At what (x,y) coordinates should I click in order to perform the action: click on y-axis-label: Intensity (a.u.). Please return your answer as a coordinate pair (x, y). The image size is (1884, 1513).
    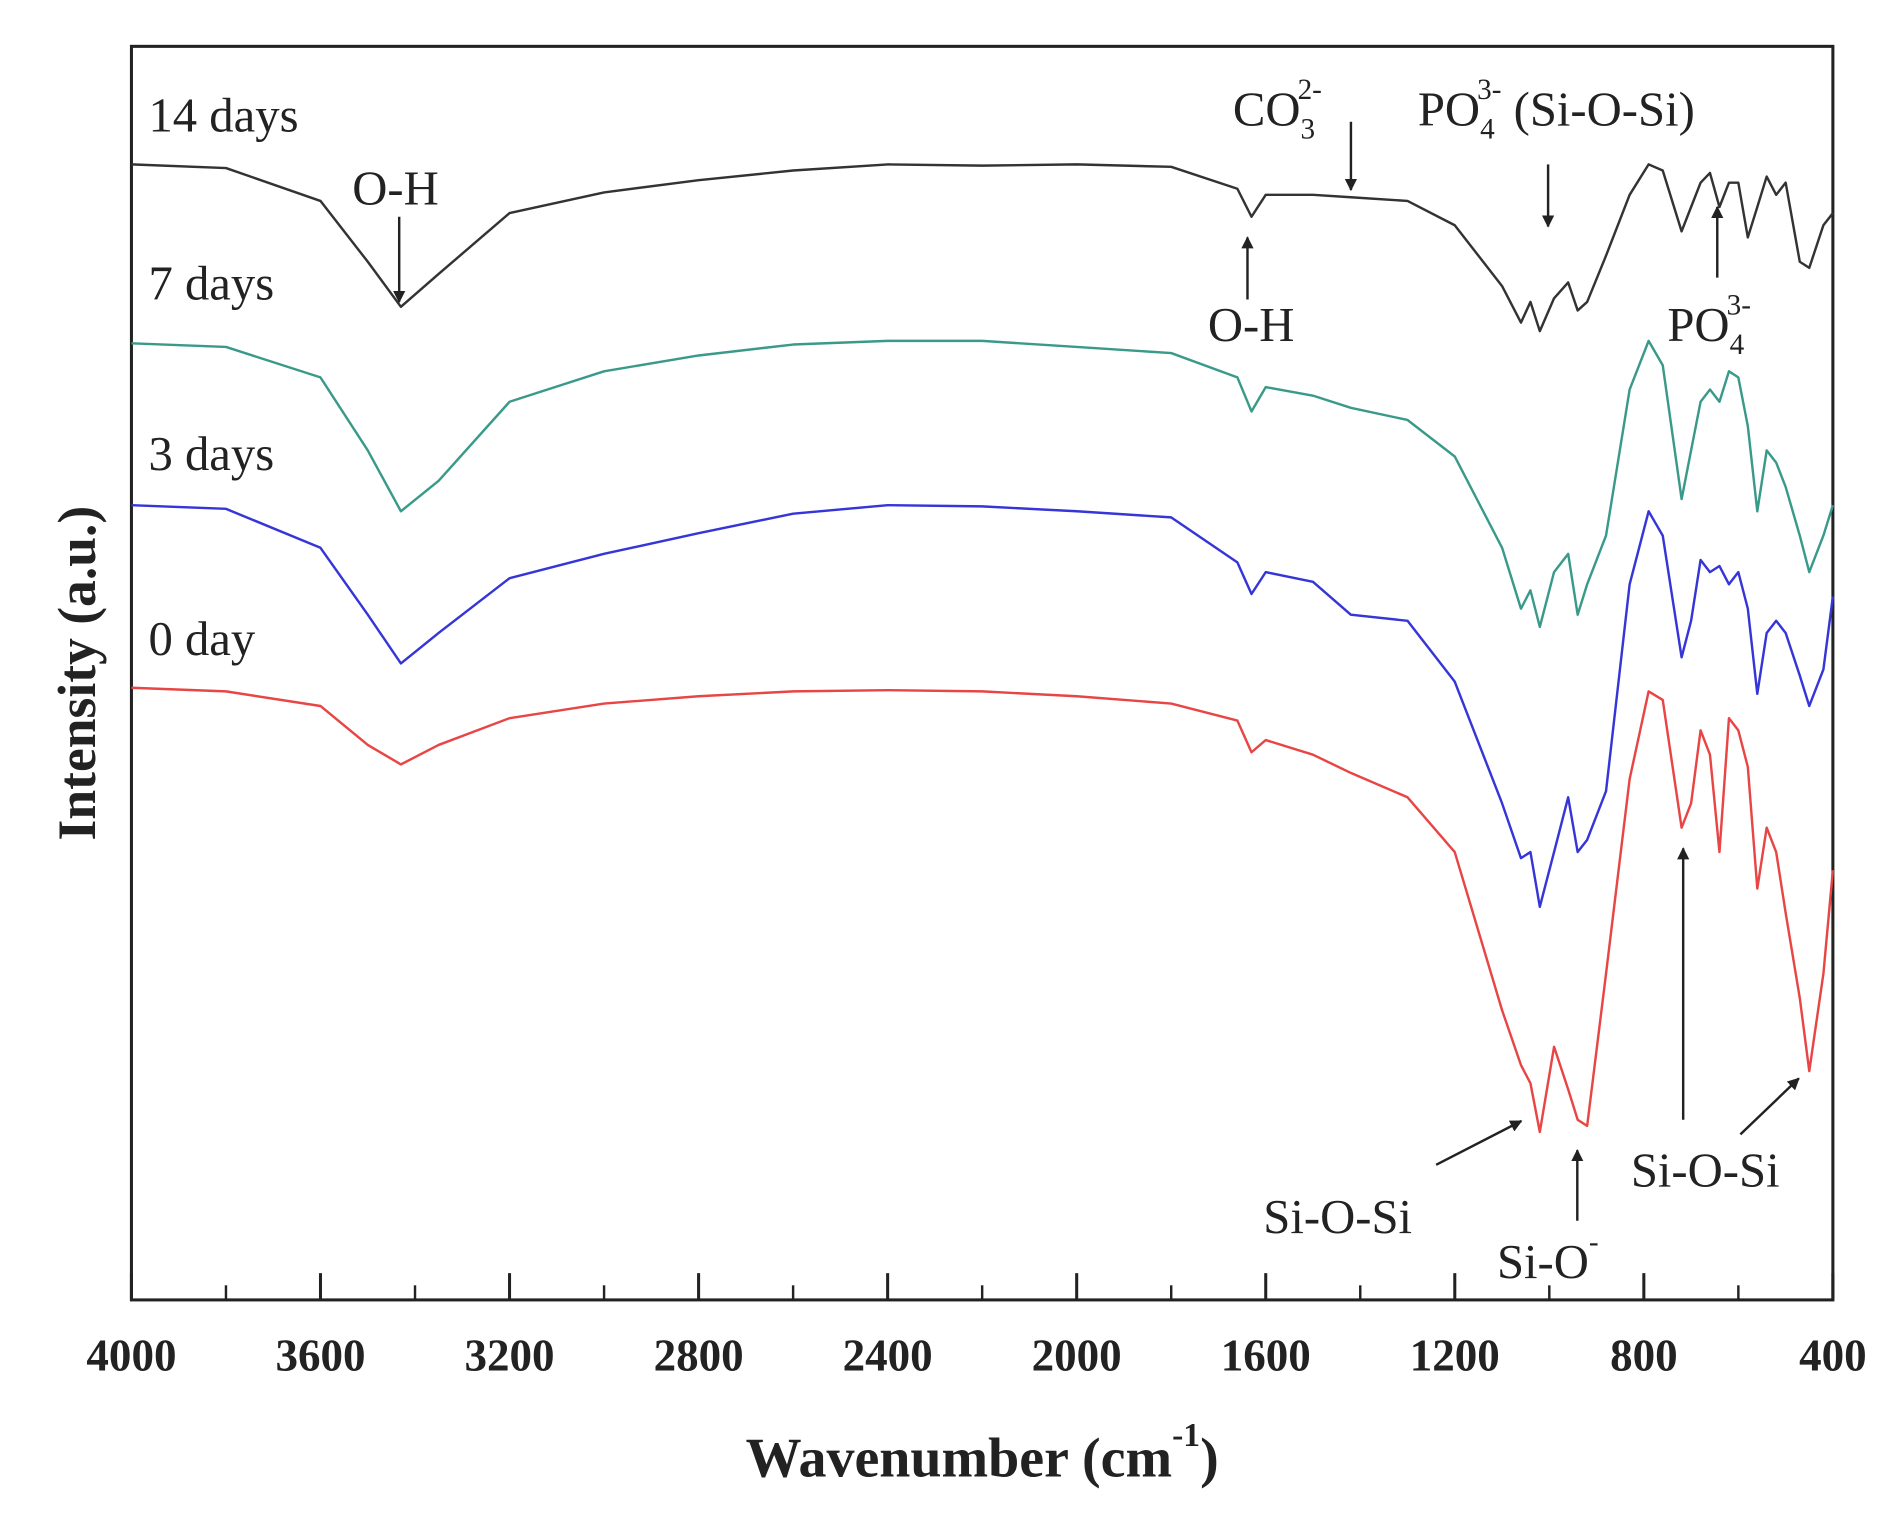
    Looking at the image, I should click on (77, 673).